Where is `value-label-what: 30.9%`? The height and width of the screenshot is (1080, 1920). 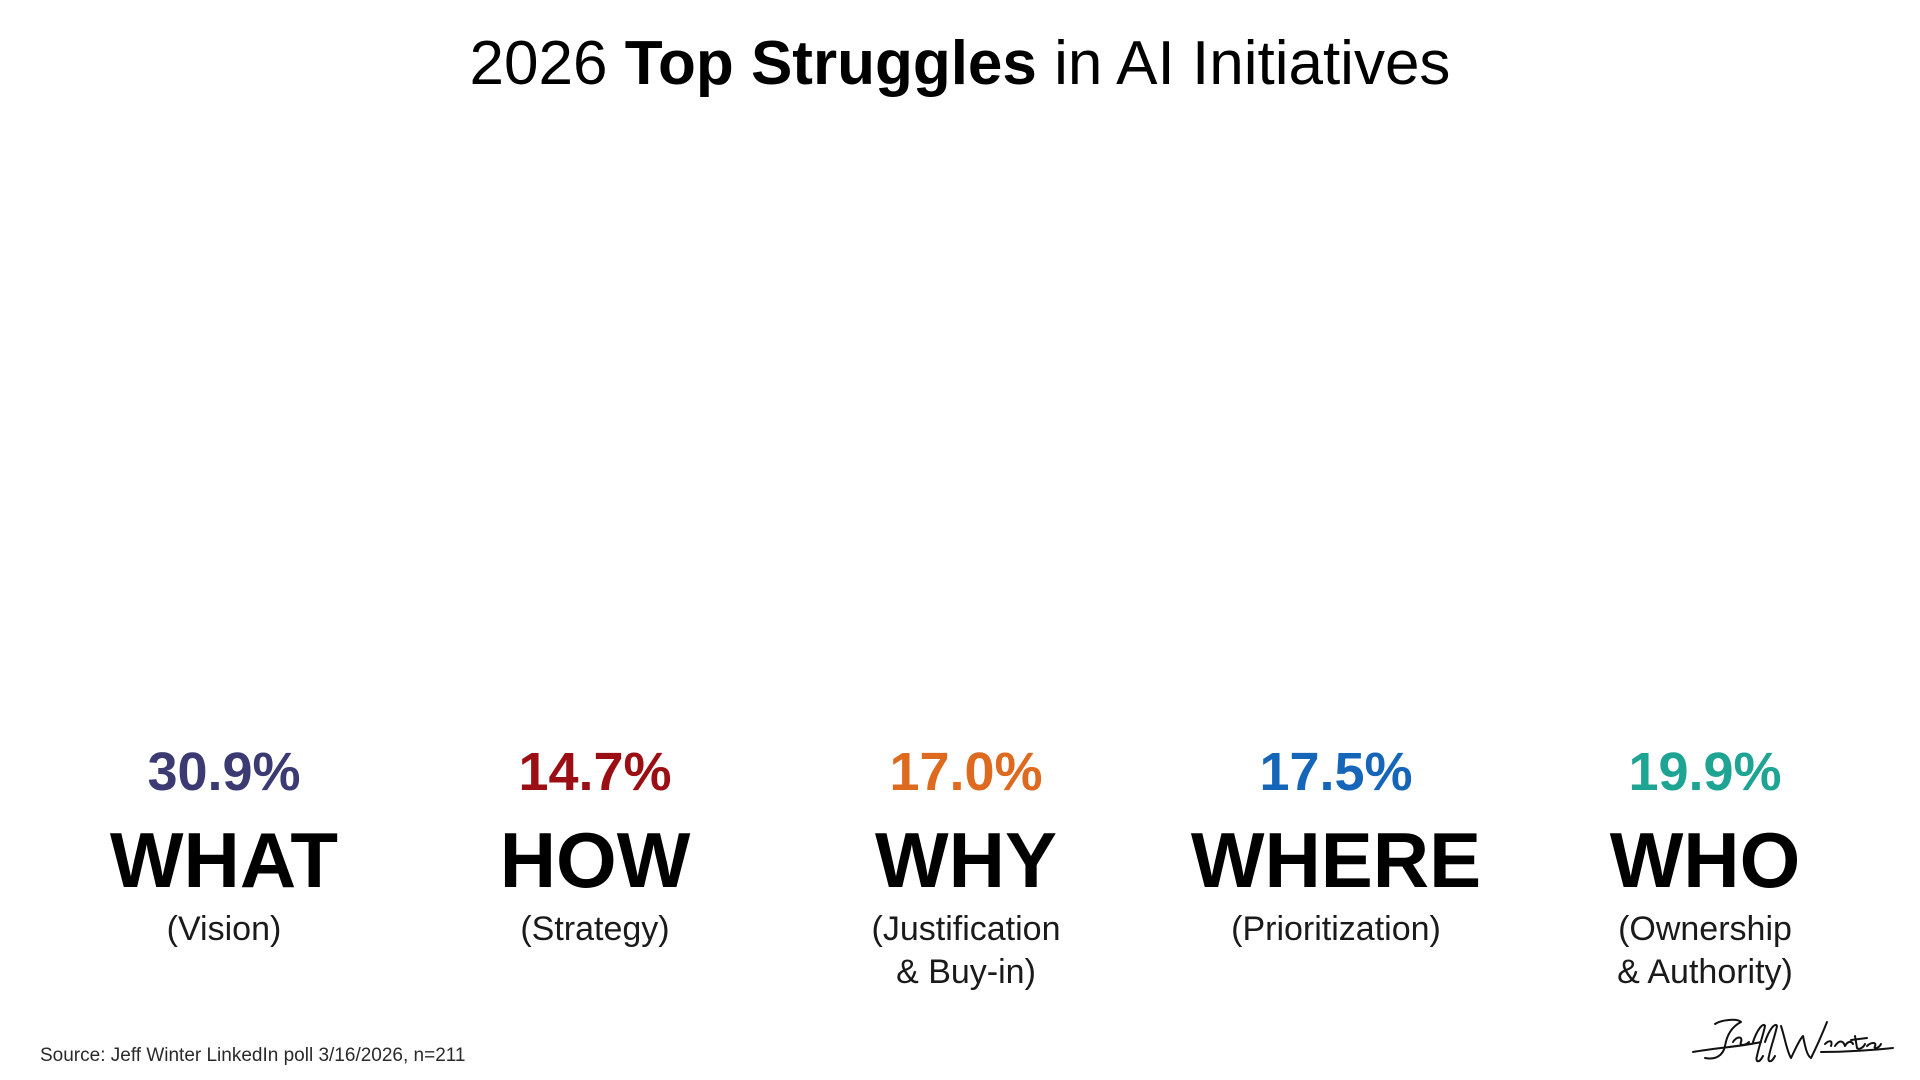 value-label-what: 30.9% is located at coordinates (224, 772).